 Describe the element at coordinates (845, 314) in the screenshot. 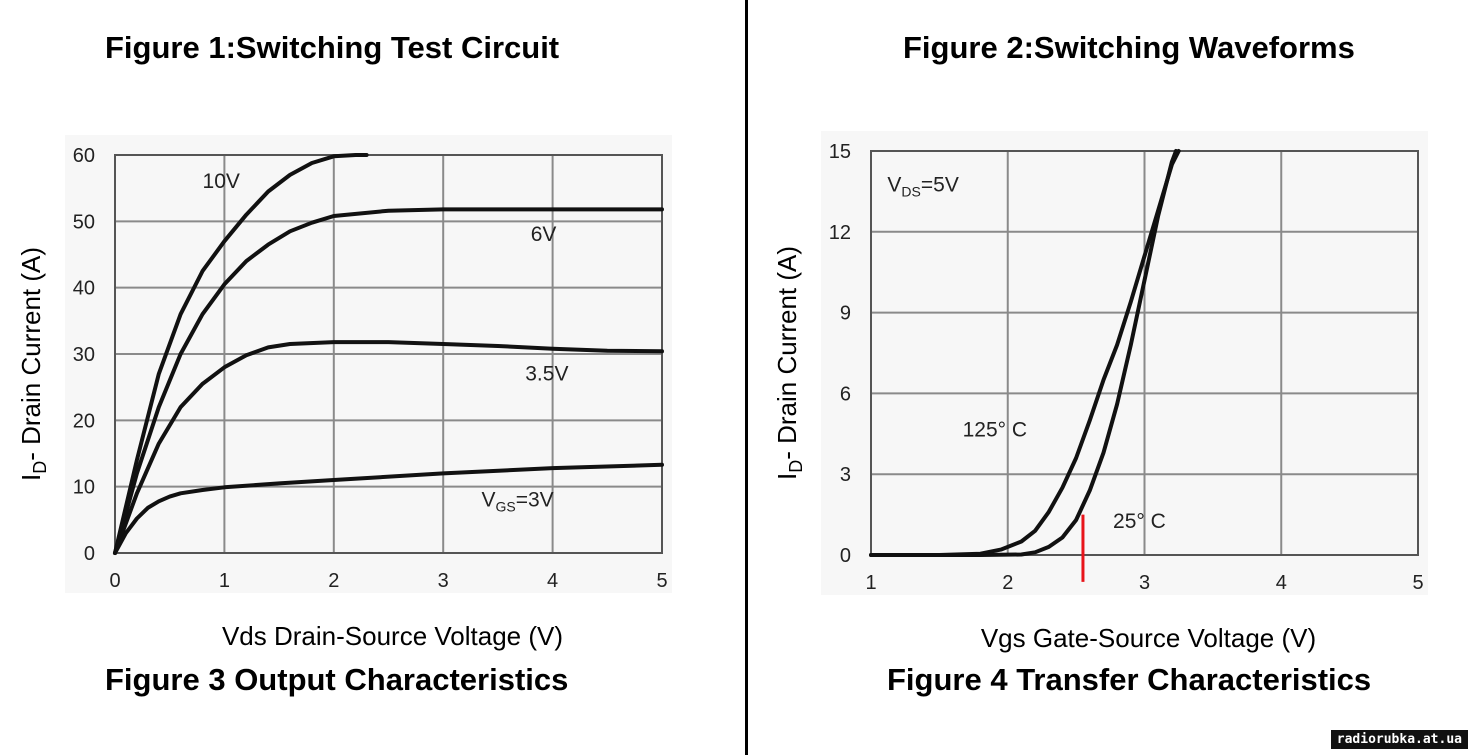

I see `y-tick-label: 9` at that location.